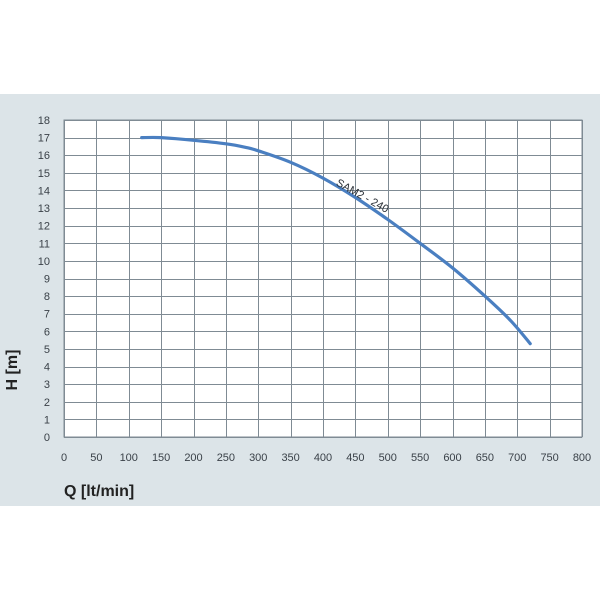 The image size is (600, 600). I want to click on x-tick-label-12: 600, so click(452, 458).